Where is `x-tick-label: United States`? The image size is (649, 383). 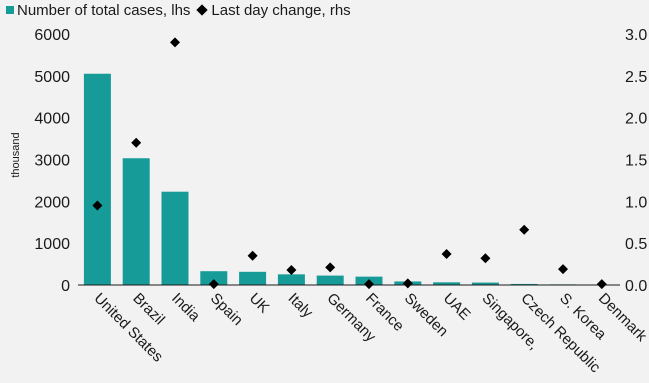
x-tick-label: United States is located at coordinates (129, 328).